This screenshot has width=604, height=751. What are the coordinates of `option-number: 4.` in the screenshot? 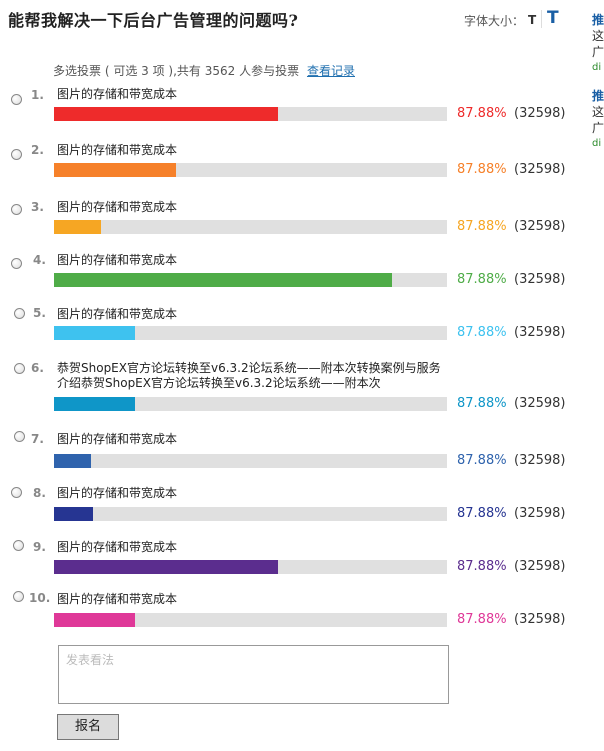 It's located at (39, 260).